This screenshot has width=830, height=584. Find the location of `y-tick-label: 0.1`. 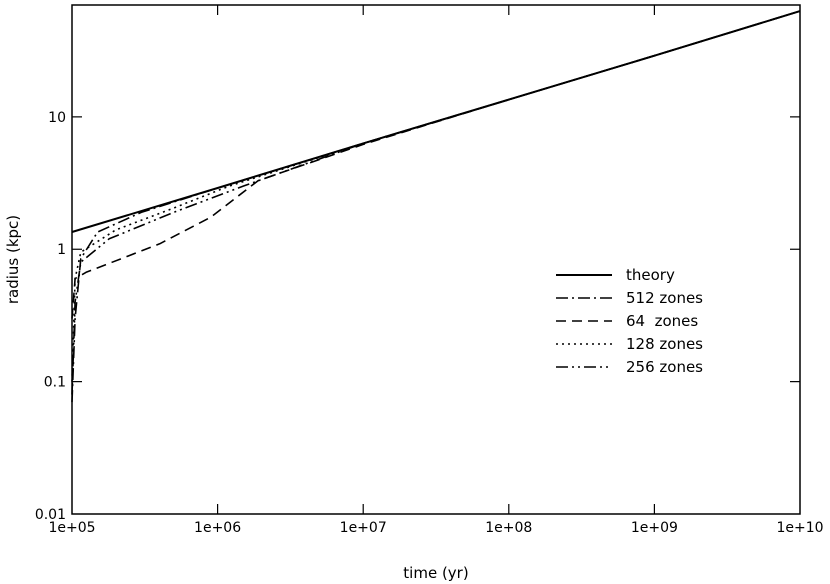

y-tick-label: 0.1 is located at coordinates (55, 383).